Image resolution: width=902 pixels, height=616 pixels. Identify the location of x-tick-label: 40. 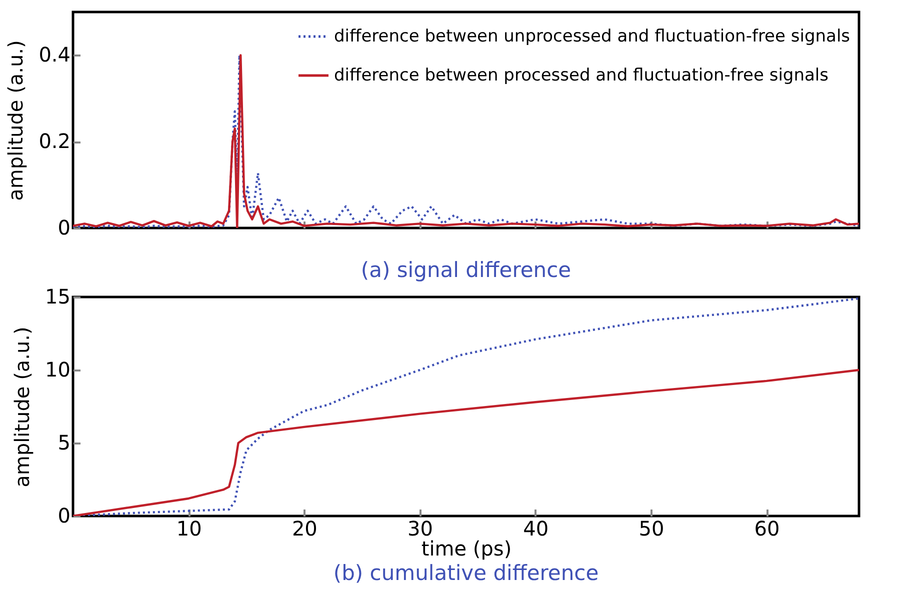
(536, 528).